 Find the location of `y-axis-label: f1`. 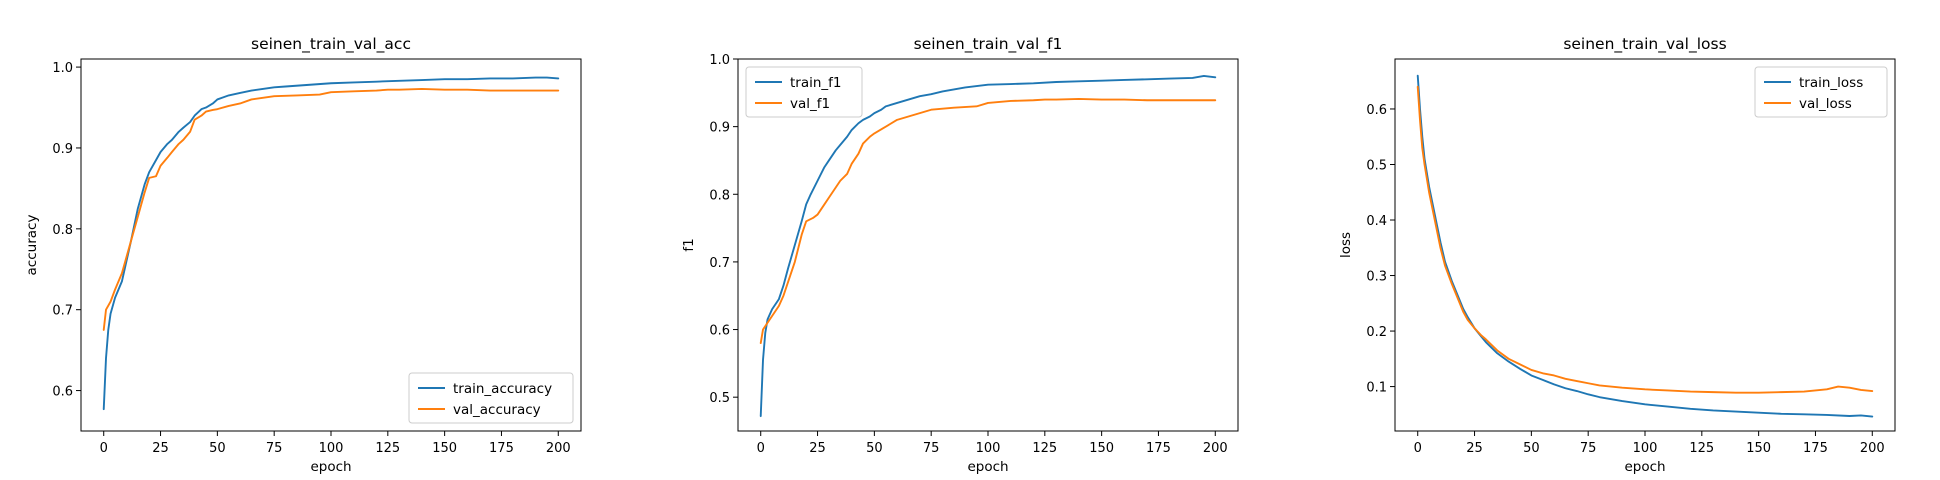

y-axis-label: f1 is located at coordinates (689, 244).